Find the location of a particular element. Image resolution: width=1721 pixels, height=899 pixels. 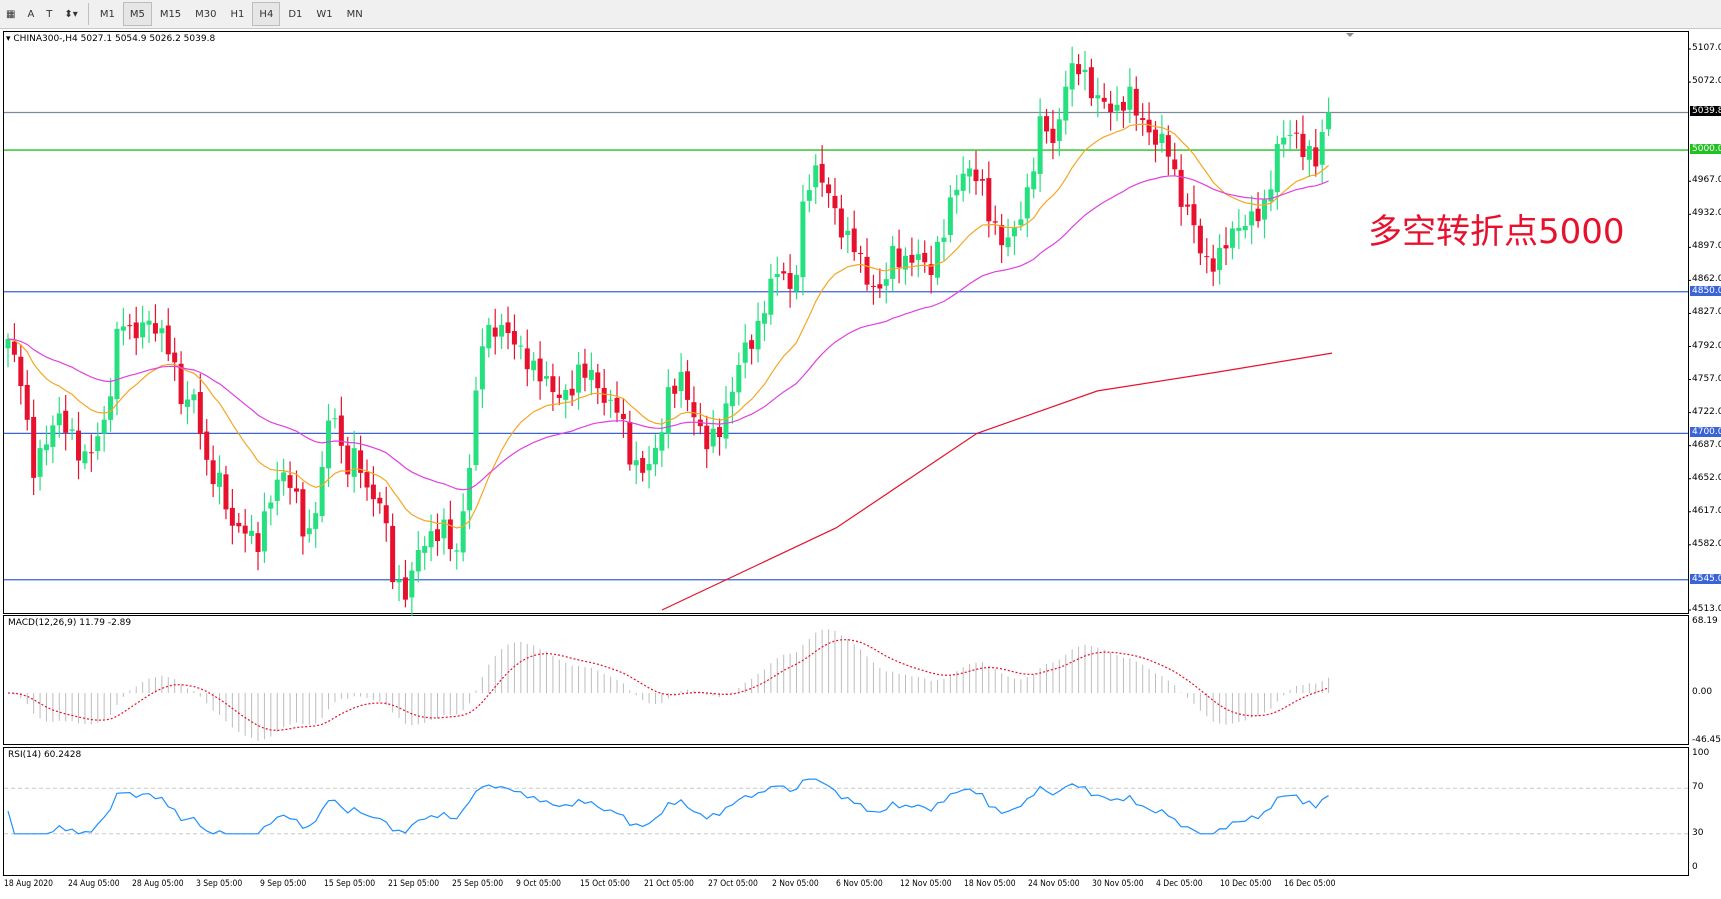

price-tick-label: 4827.0 is located at coordinates (1706, 312).